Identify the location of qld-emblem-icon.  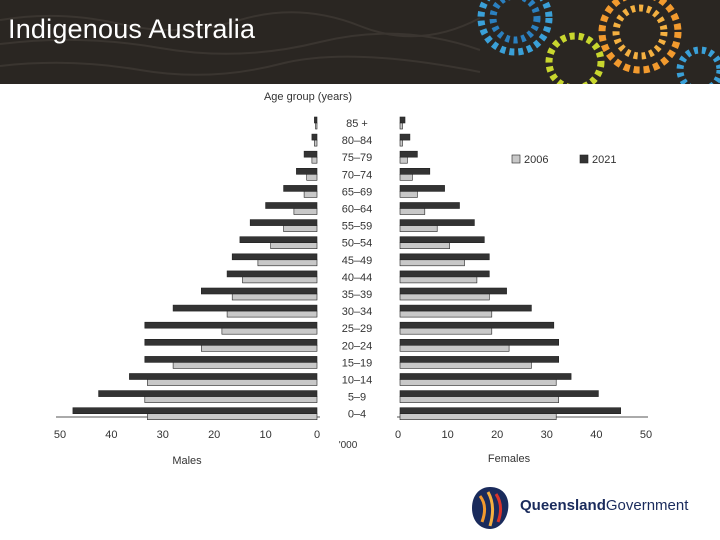
(490, 508).